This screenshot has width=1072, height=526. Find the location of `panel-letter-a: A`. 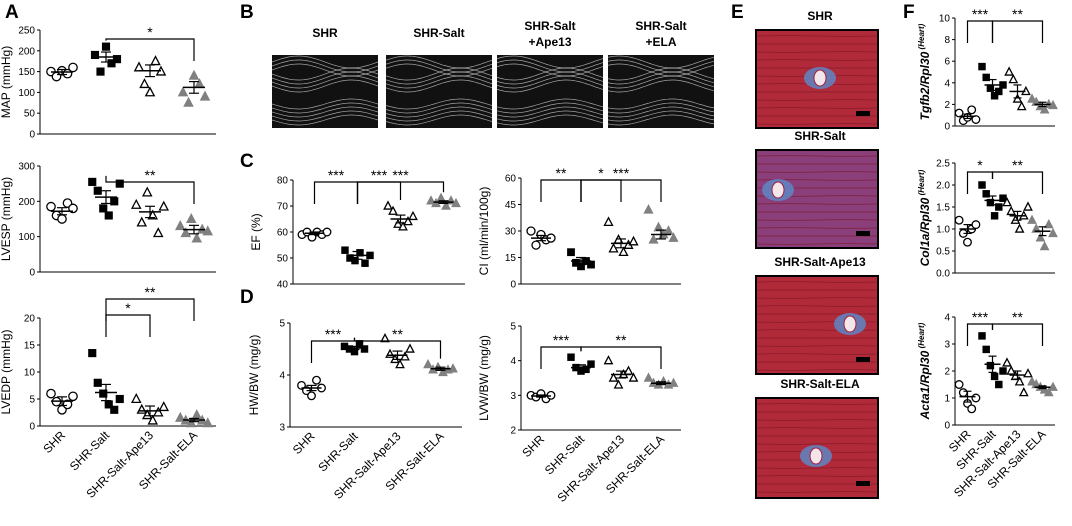

panel-letter-a: A is located at coordinates (12, 12).